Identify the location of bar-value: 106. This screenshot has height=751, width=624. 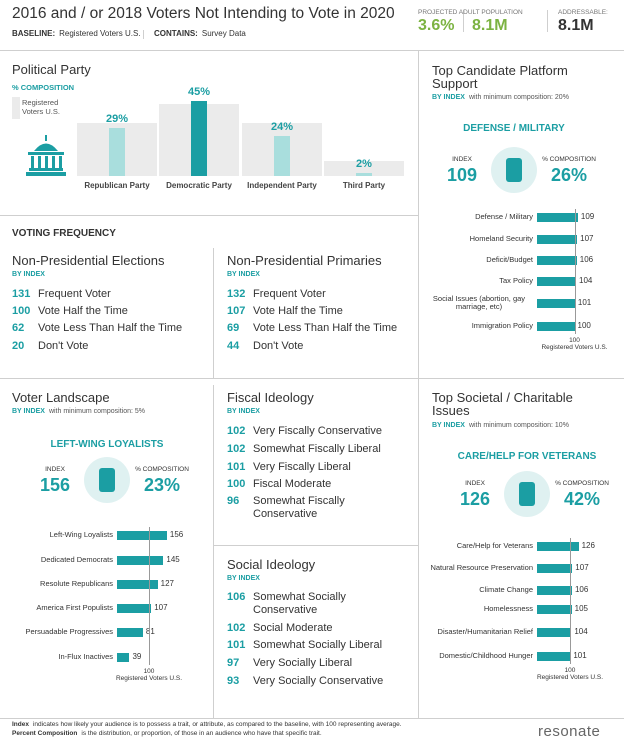
(586, 259).